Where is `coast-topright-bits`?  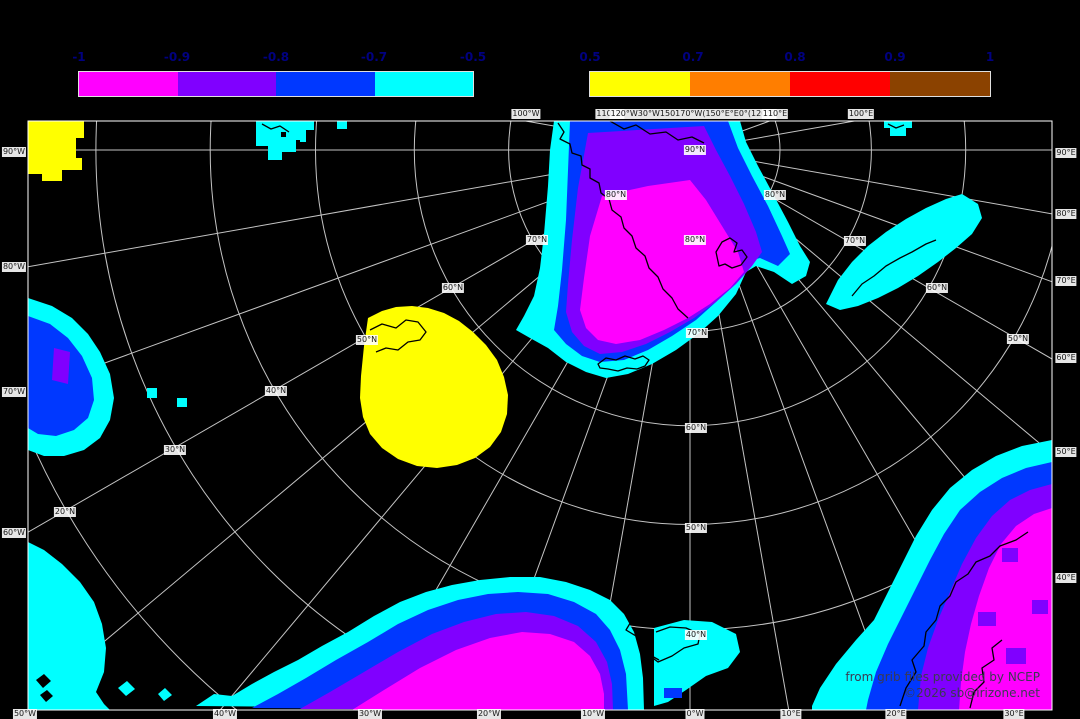 coast-topright-bits is located at coordinates (896, 126).